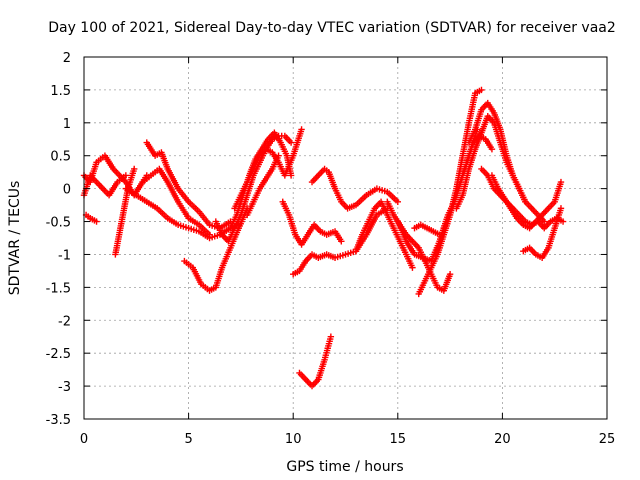  What do you see at coordinates (188, 439) in the screenshot?
I see `x-tick-label: 5` at bounding box center [188, 439].